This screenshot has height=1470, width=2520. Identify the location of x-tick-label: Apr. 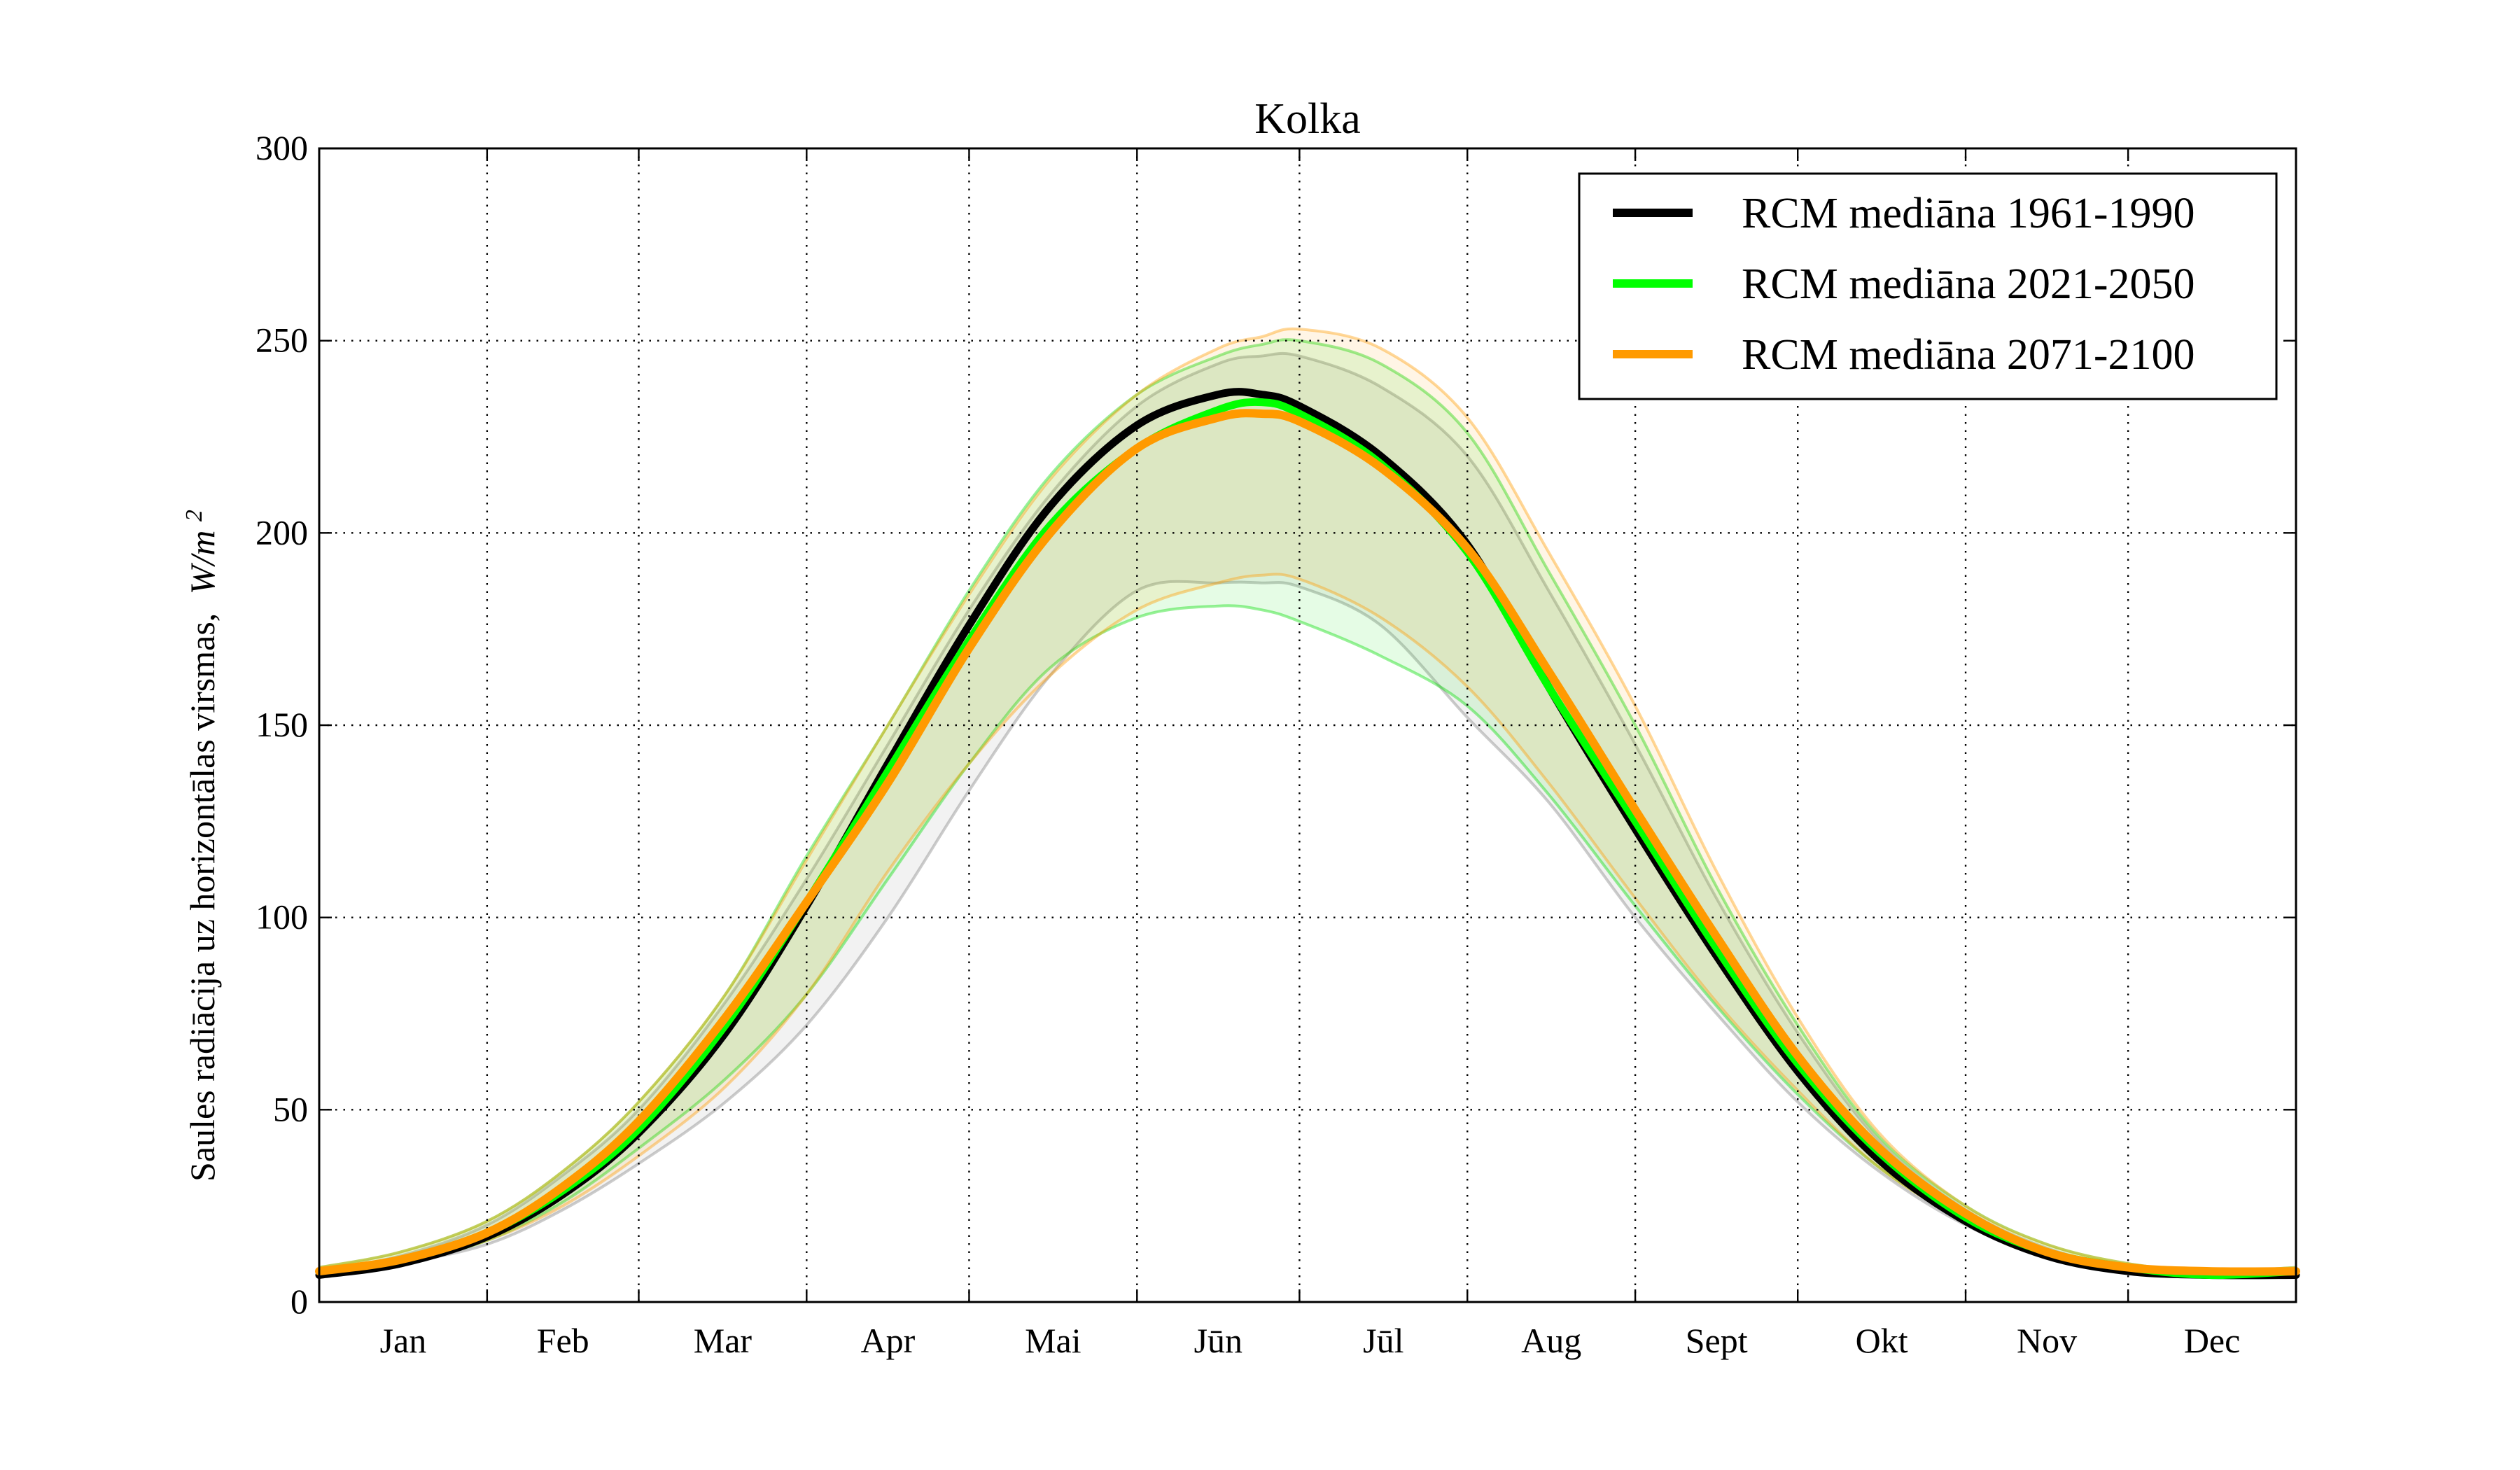
(888, 1340).